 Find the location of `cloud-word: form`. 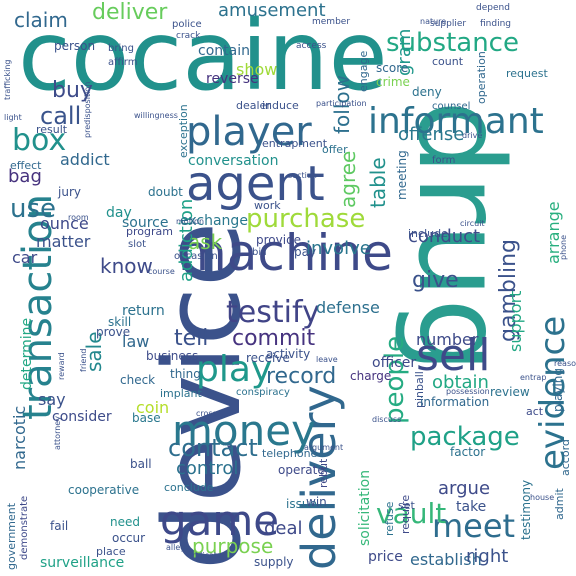

cloud-word: form is located at coordinates (444, 160).